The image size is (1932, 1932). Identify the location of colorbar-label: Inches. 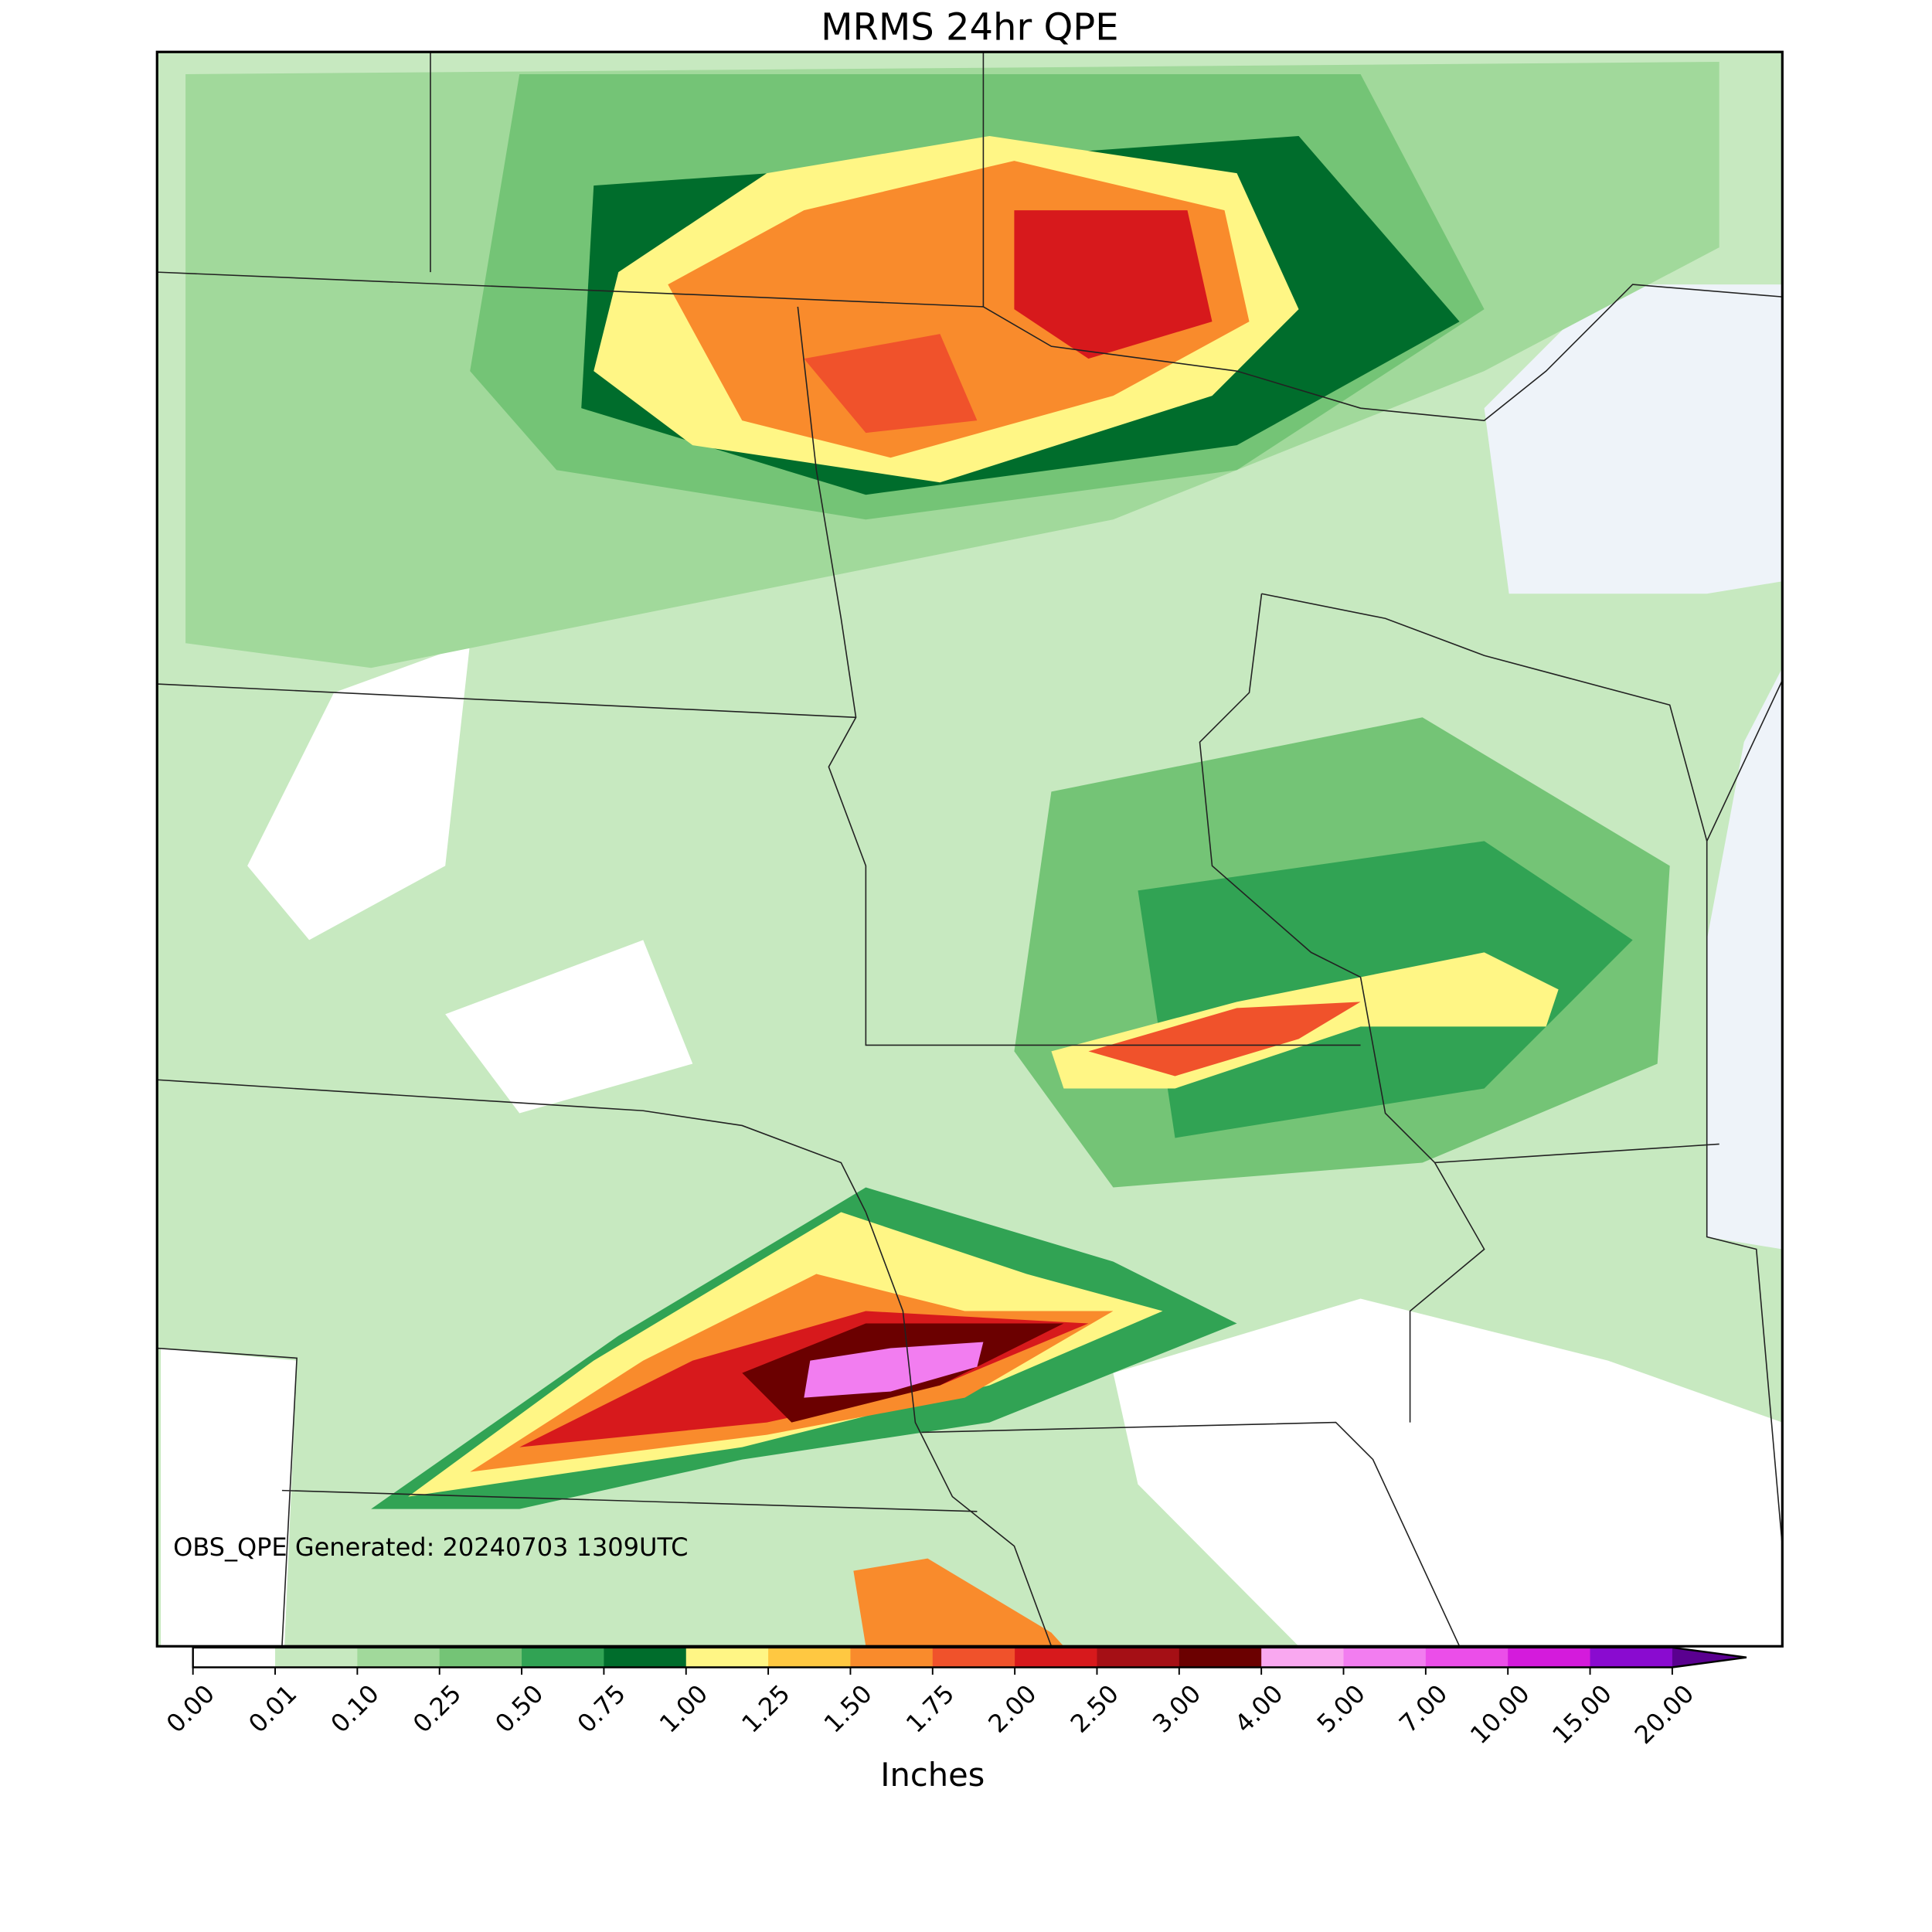
(933, 1775).